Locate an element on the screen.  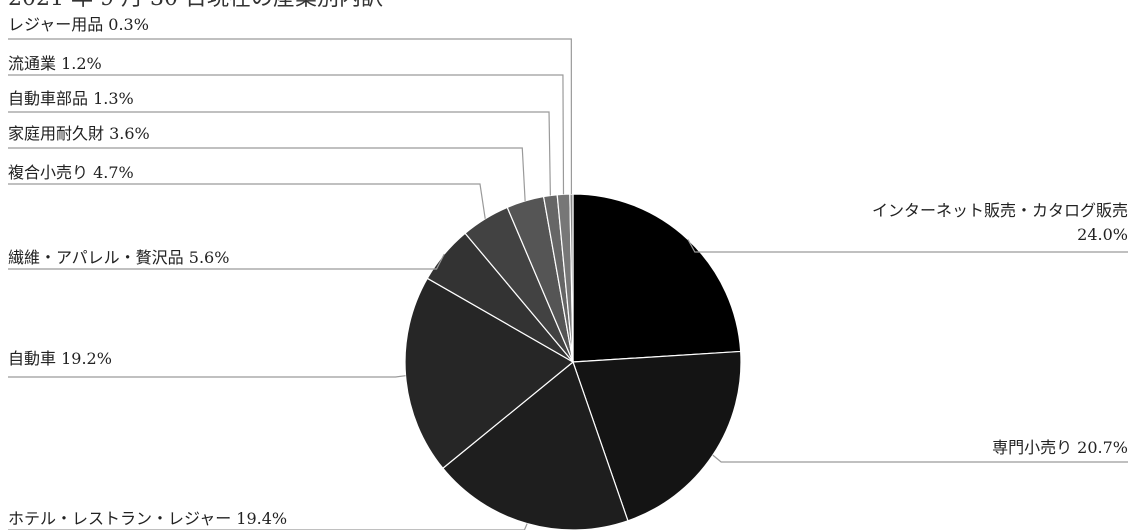
slice-value-label: 24.0% is located at coordinates (1102, 234).